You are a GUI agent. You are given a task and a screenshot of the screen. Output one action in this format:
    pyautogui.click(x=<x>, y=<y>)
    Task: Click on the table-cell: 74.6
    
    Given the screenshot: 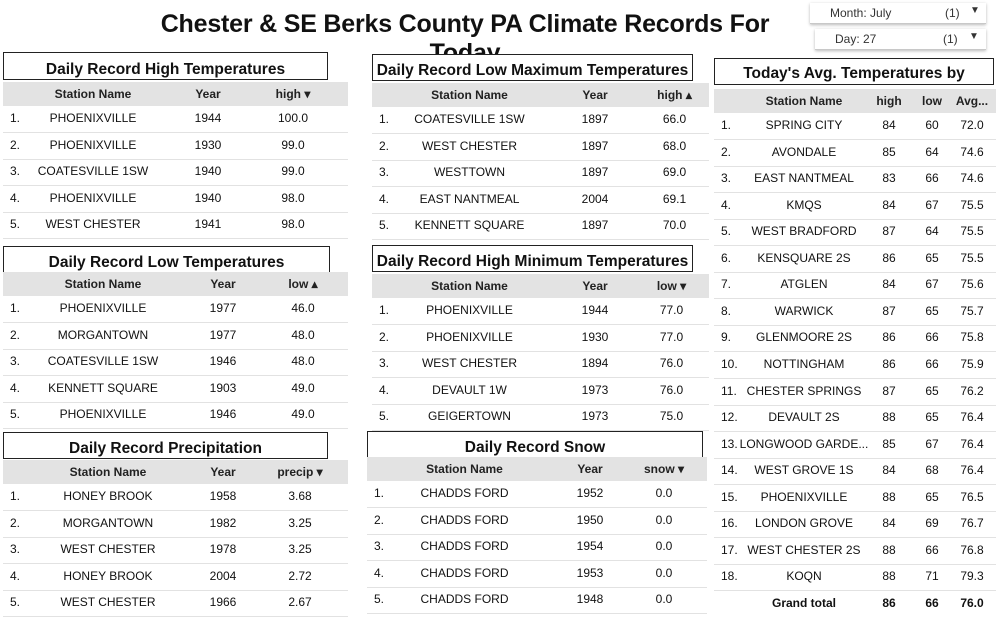 What is the action you would take?
    pyautogui.click(x=972, y=178)
    